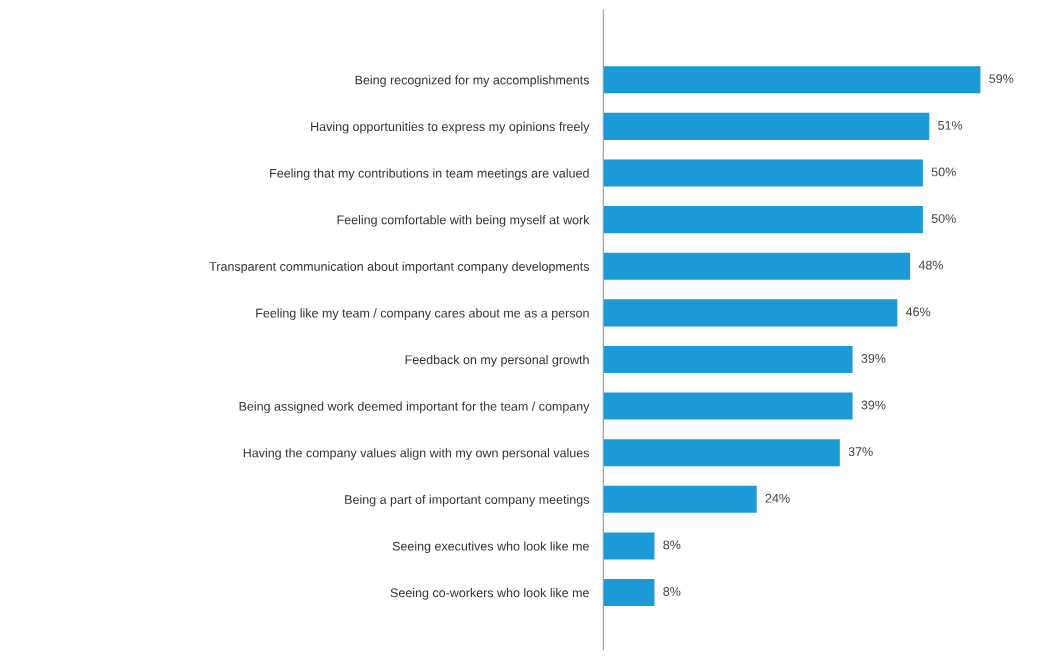 The image size is (1042, 656). Describe the element at coordinates (1001, 79) in the screenshot. I see `data-label: 59%` at that location.